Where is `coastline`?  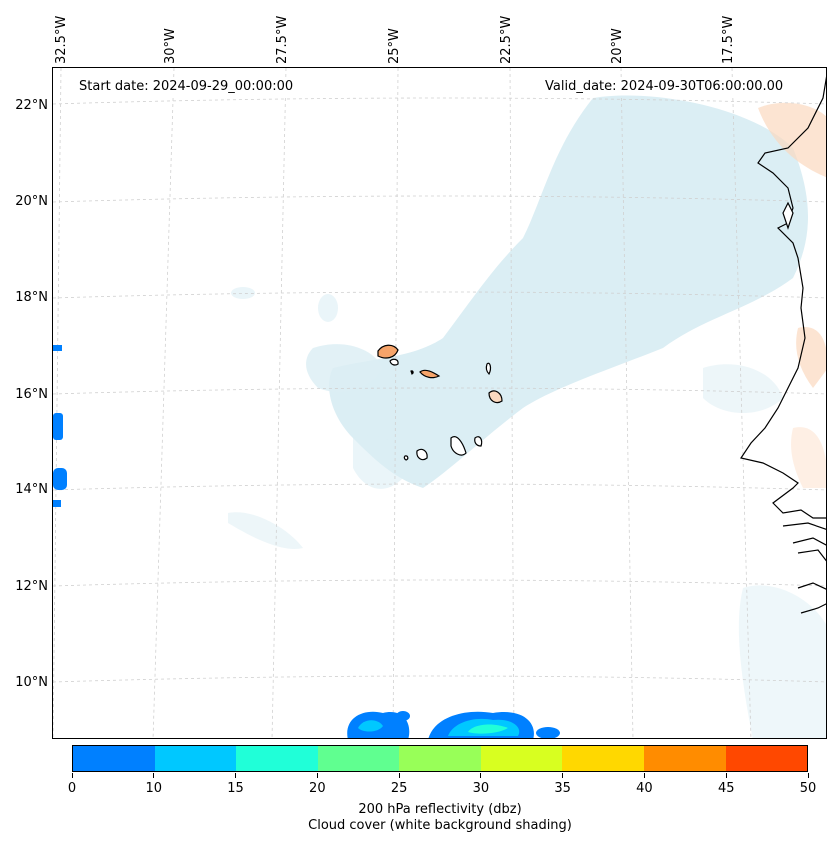 coastline is located at coordinates (783, 345).